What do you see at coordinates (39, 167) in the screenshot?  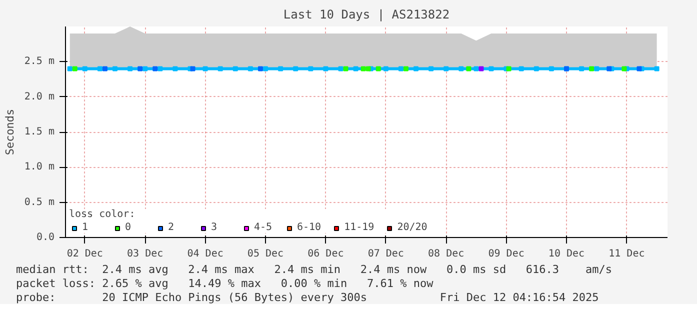 I see `y-tick-label: 1.0 m` at bounding box center [39, 167].